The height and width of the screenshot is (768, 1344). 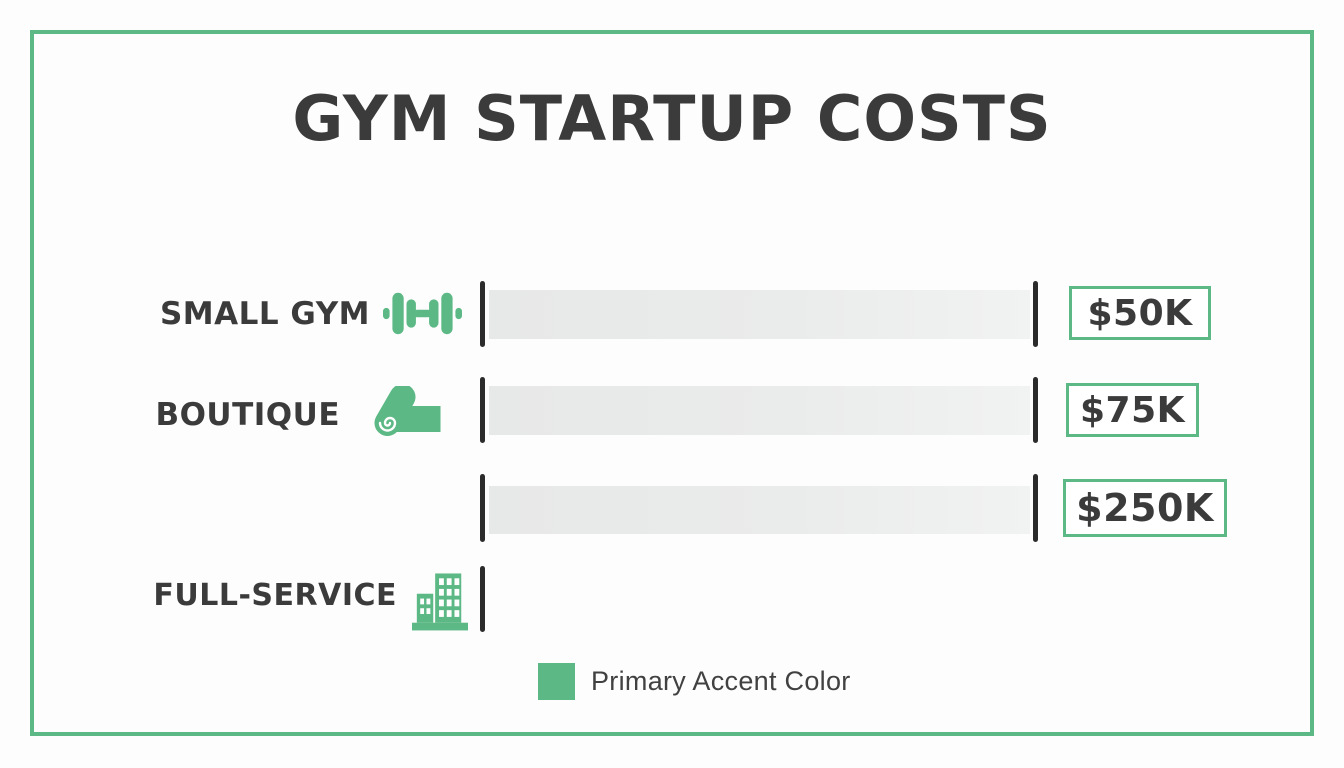 I want to click on legend: Primary Accent Color, so click(x=694, y=681).